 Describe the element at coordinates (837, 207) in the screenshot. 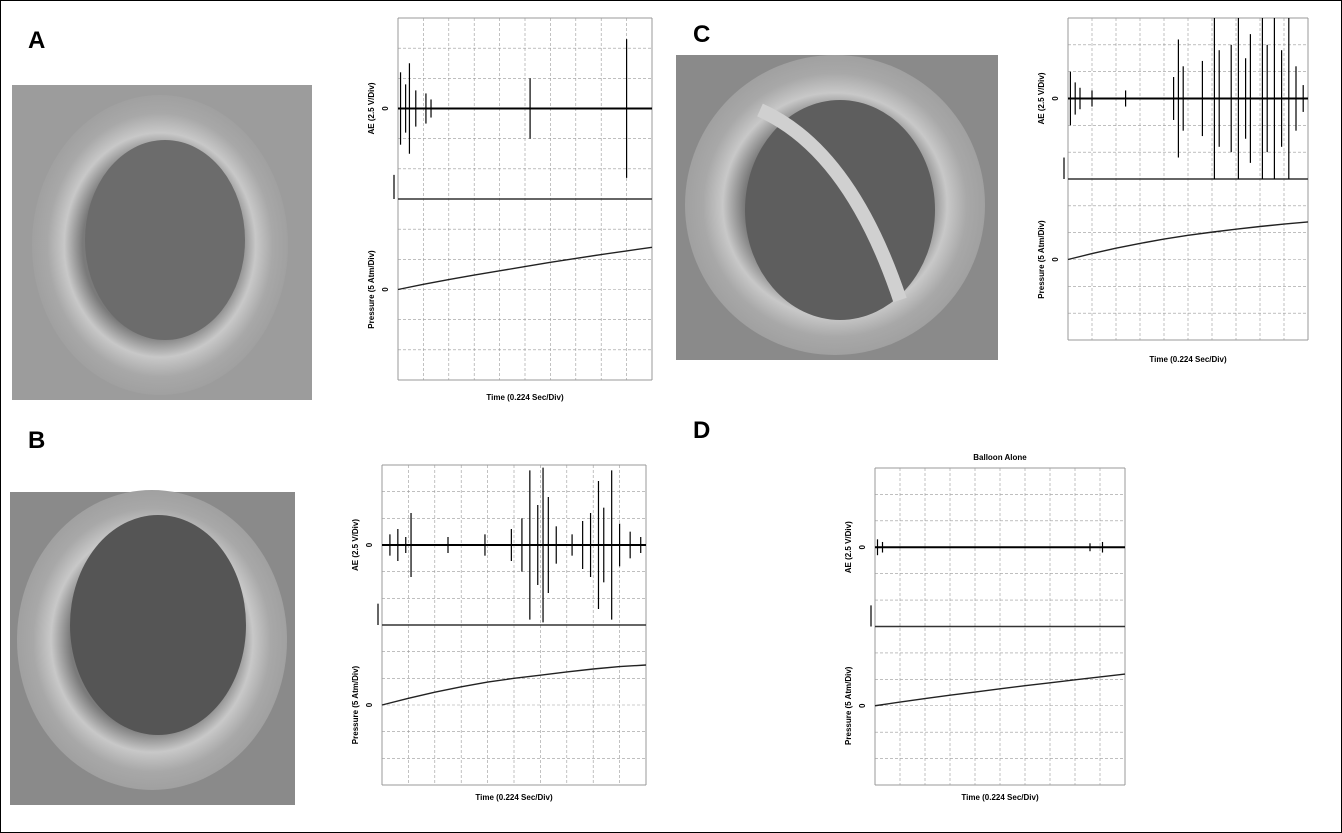

I see `photo-c` at that location.